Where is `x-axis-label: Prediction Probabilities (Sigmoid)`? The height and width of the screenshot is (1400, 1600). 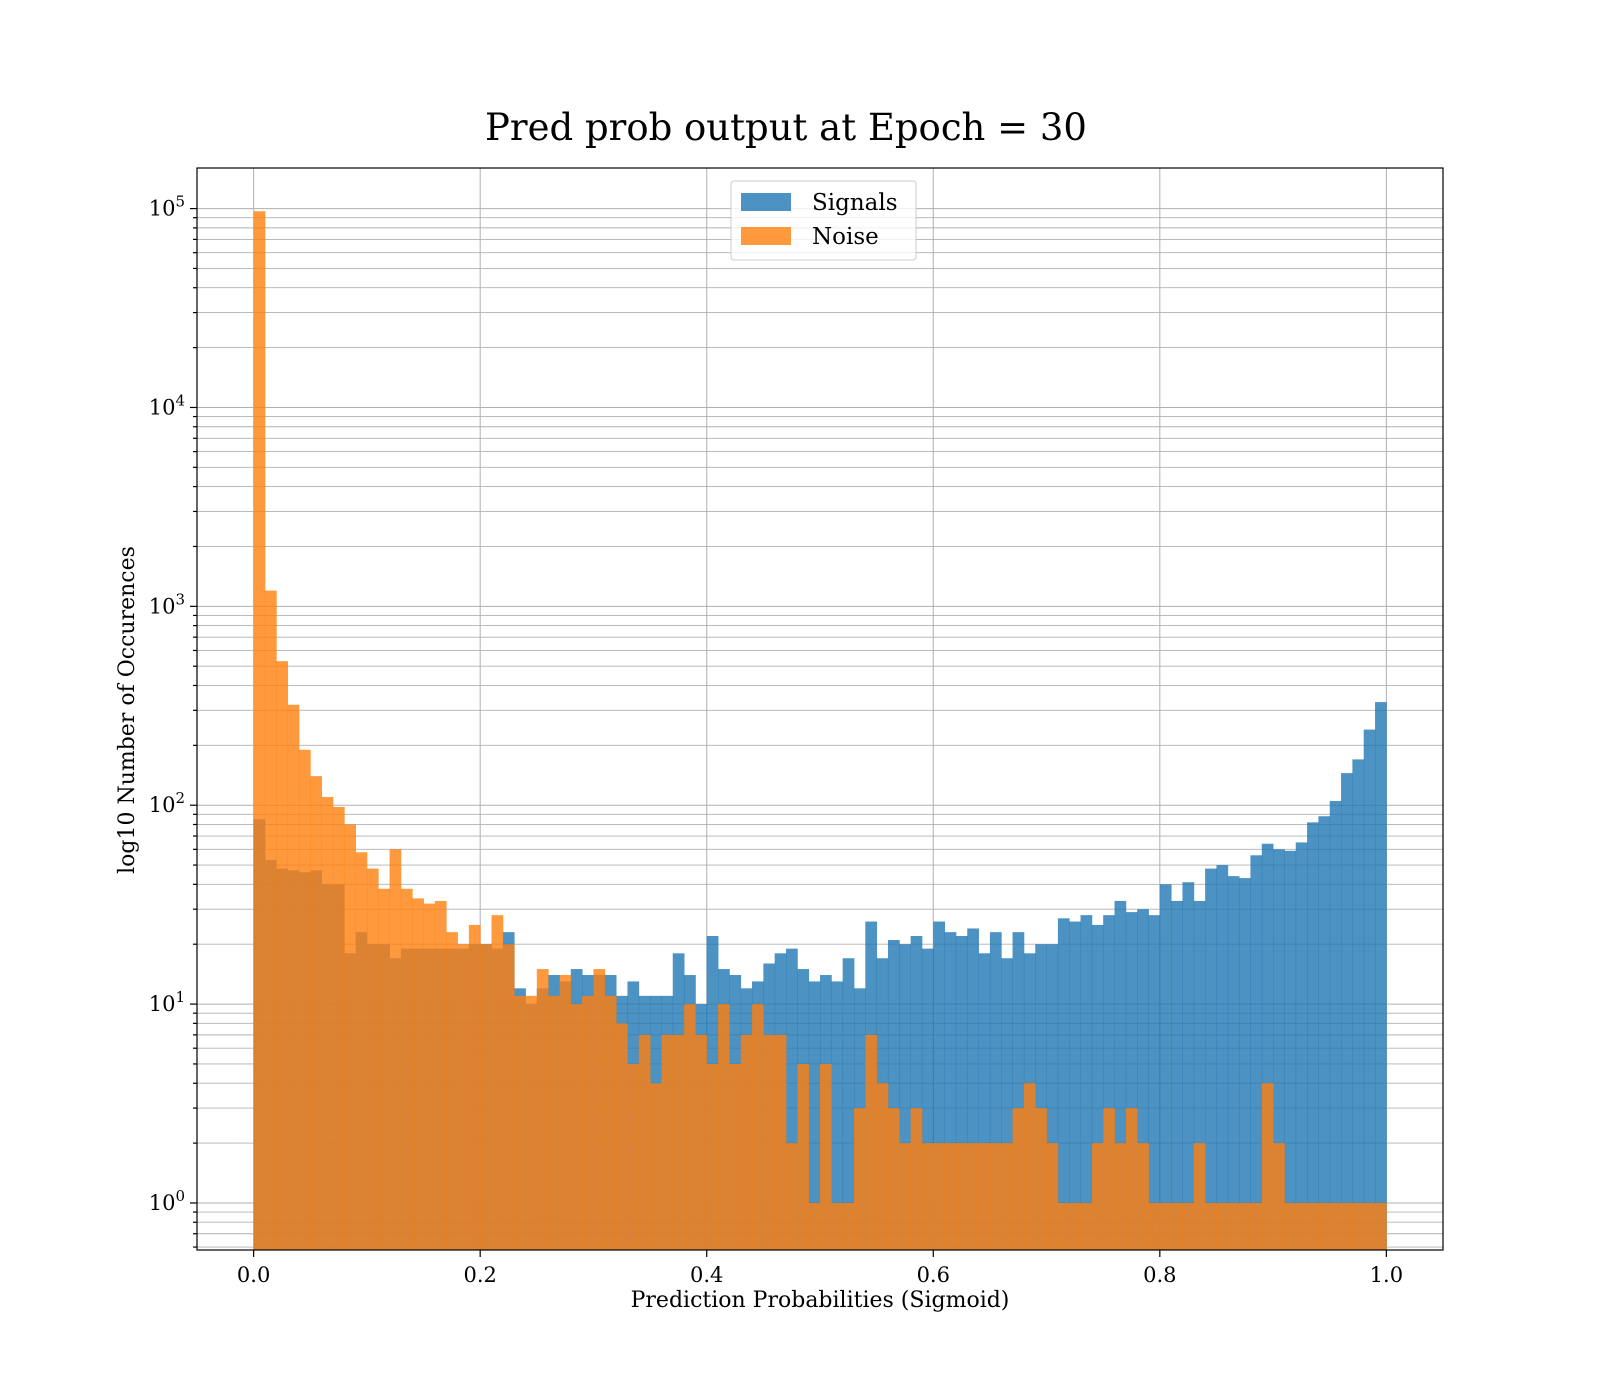 x-axis-label: Prediction Probabilities (Sigmoid) is located at coordinates (820, 1300).